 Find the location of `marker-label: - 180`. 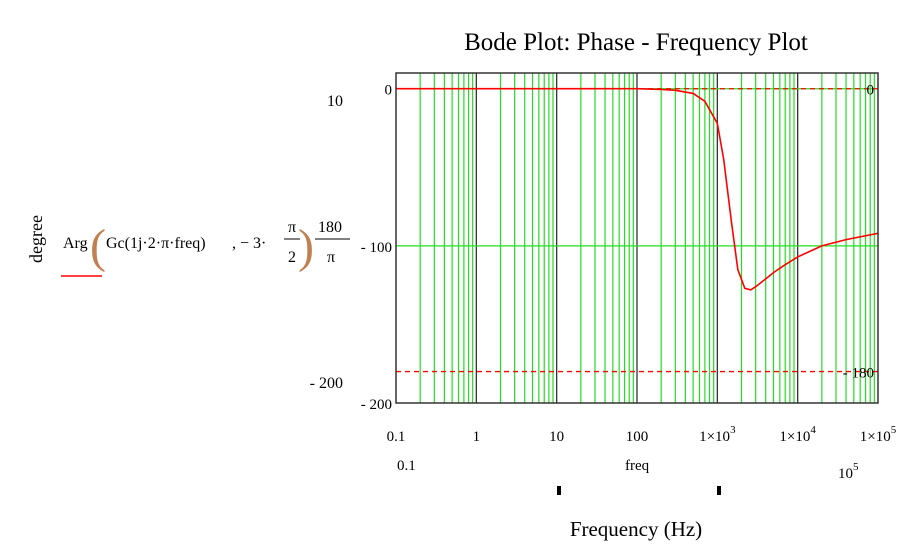

marker-label: - 180 is located at coordinates (858, 374).